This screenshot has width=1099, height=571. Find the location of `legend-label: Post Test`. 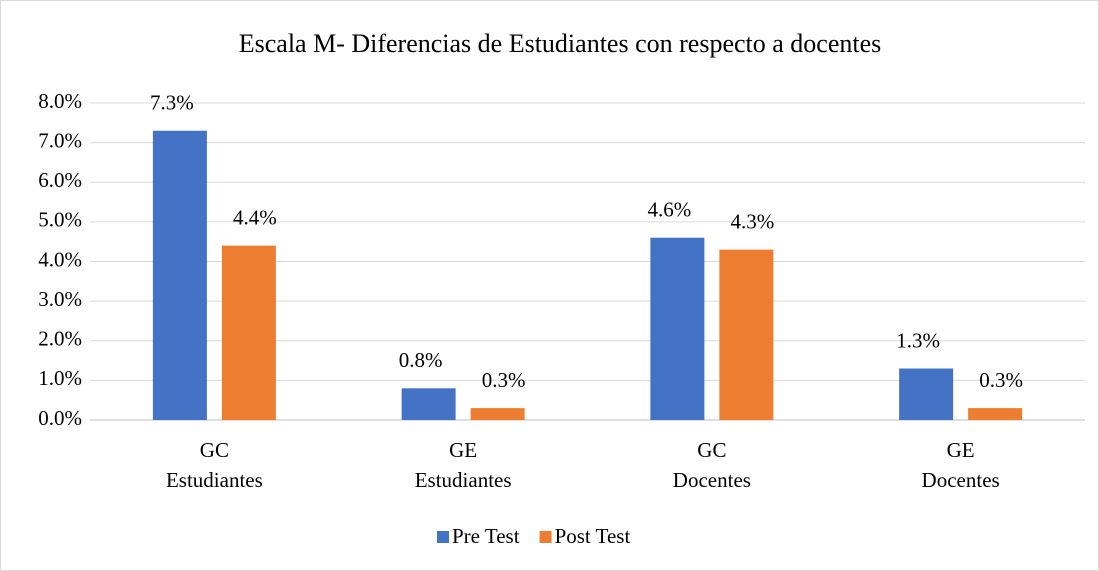

legend-label: Post Test is located at coordinates (593, 536).